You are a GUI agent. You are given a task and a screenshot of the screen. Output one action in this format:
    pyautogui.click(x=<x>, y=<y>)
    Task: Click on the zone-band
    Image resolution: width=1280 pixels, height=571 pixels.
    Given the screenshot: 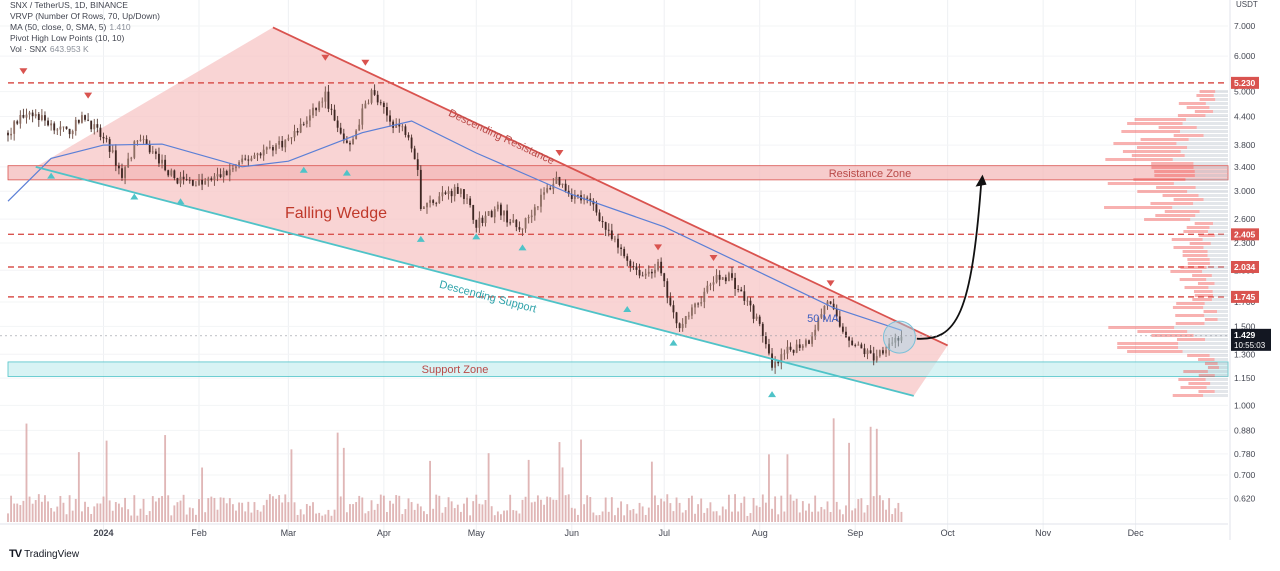 What is the action you would take?
    pyautogui.click(x=618, y=173)
    